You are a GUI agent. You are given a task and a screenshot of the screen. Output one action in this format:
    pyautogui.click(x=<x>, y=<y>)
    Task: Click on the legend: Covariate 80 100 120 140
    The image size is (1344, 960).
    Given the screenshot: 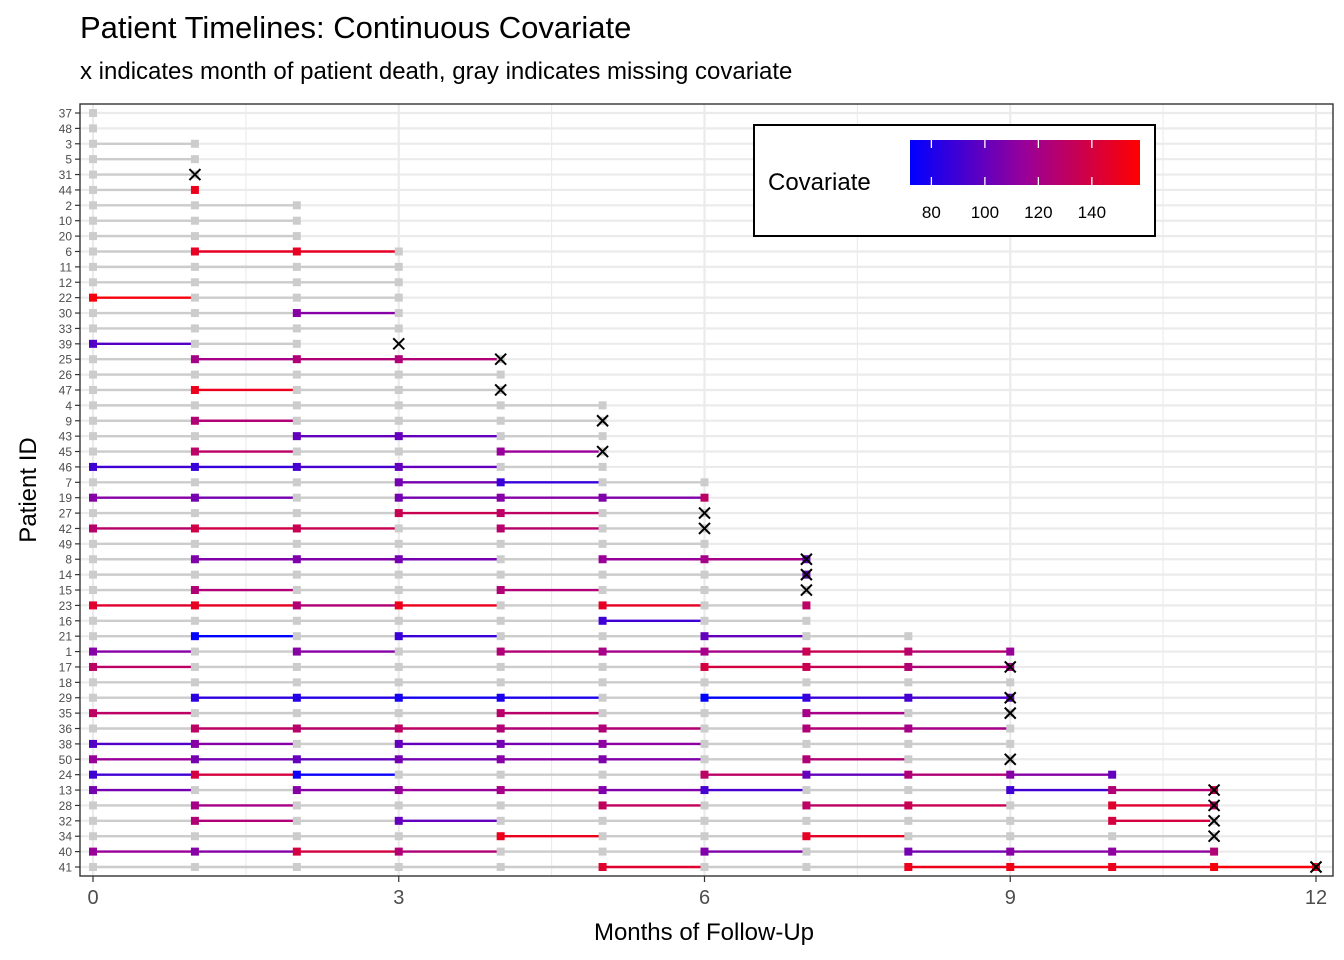 What is the action you would take?
    pyautogui.click(x=954, y=180)
    